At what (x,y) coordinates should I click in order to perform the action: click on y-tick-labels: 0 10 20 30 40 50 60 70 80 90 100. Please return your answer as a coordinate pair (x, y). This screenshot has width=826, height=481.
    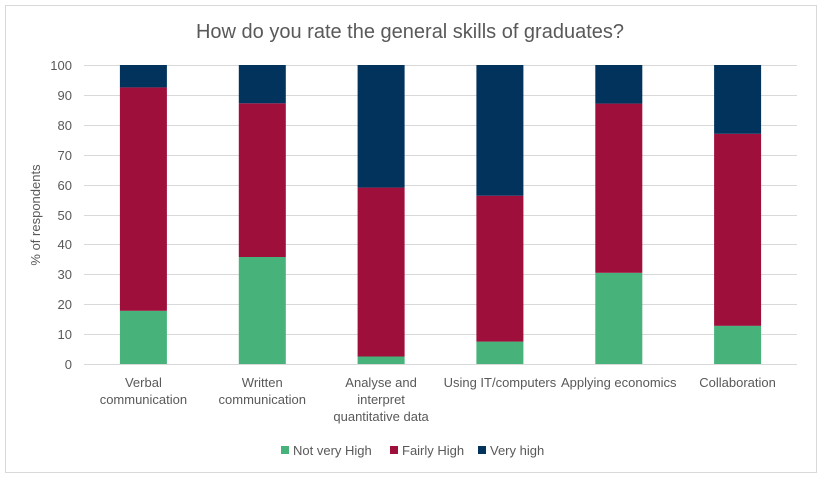
    Looking at the image, I should click on (61, 215).